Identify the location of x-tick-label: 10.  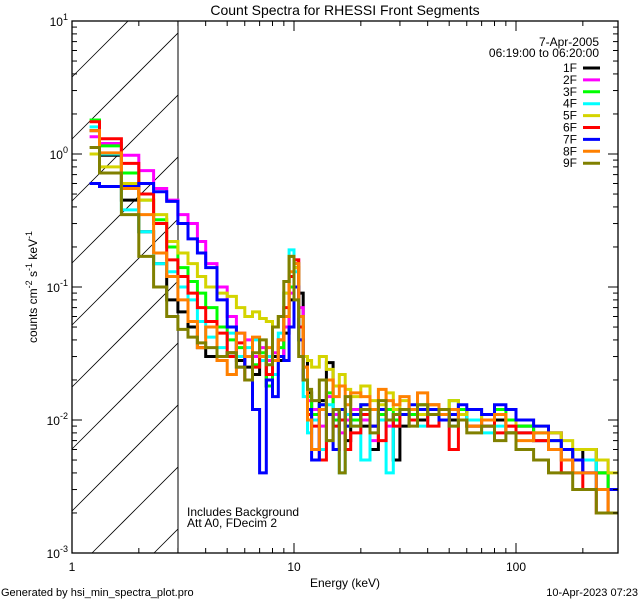
(294, 567).